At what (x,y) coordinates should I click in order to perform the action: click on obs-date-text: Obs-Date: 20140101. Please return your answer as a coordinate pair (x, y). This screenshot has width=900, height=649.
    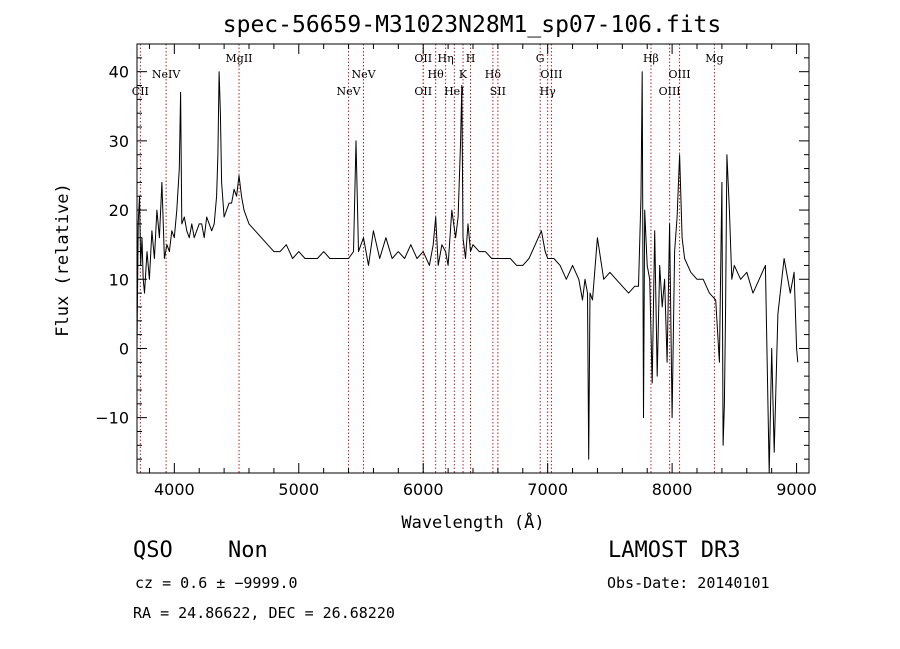
    Looking at the image, I should click on (688, 583).